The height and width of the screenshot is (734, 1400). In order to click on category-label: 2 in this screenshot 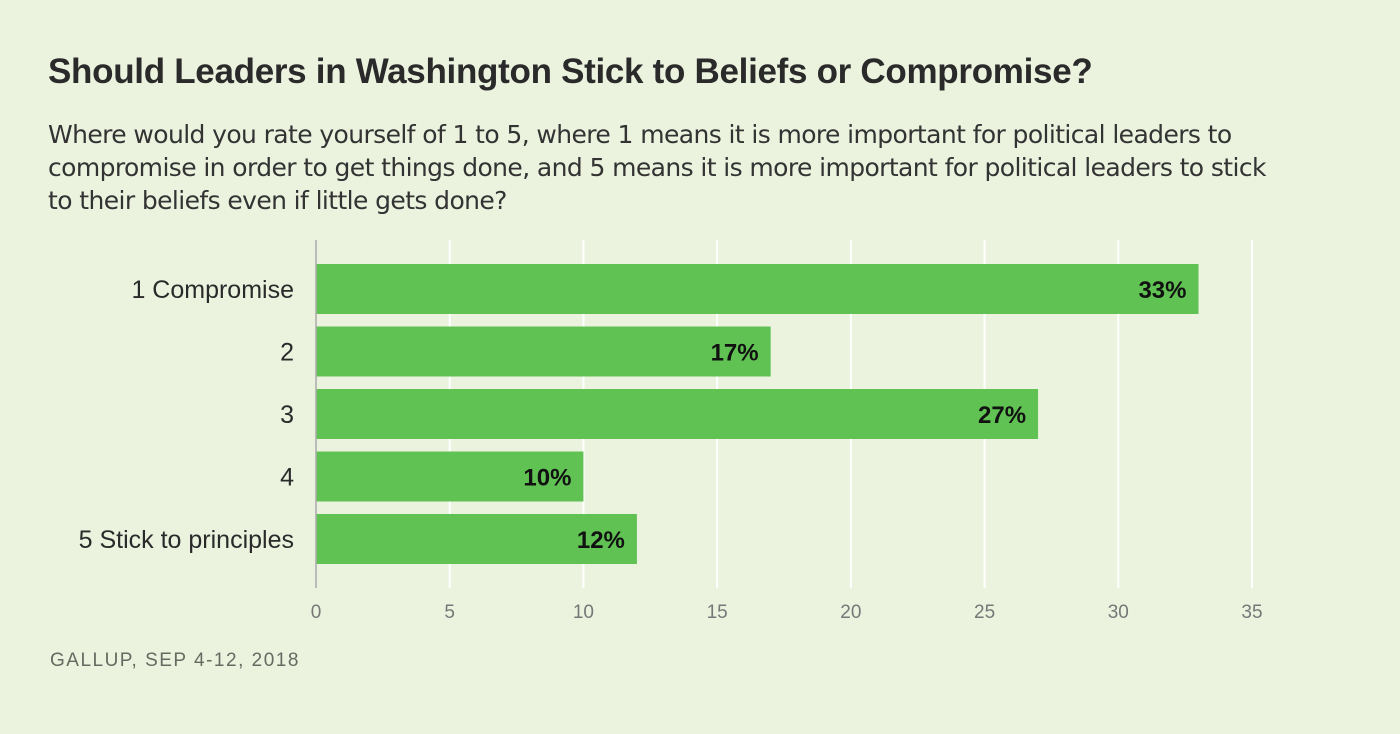, I will do `click(287, 353)`.